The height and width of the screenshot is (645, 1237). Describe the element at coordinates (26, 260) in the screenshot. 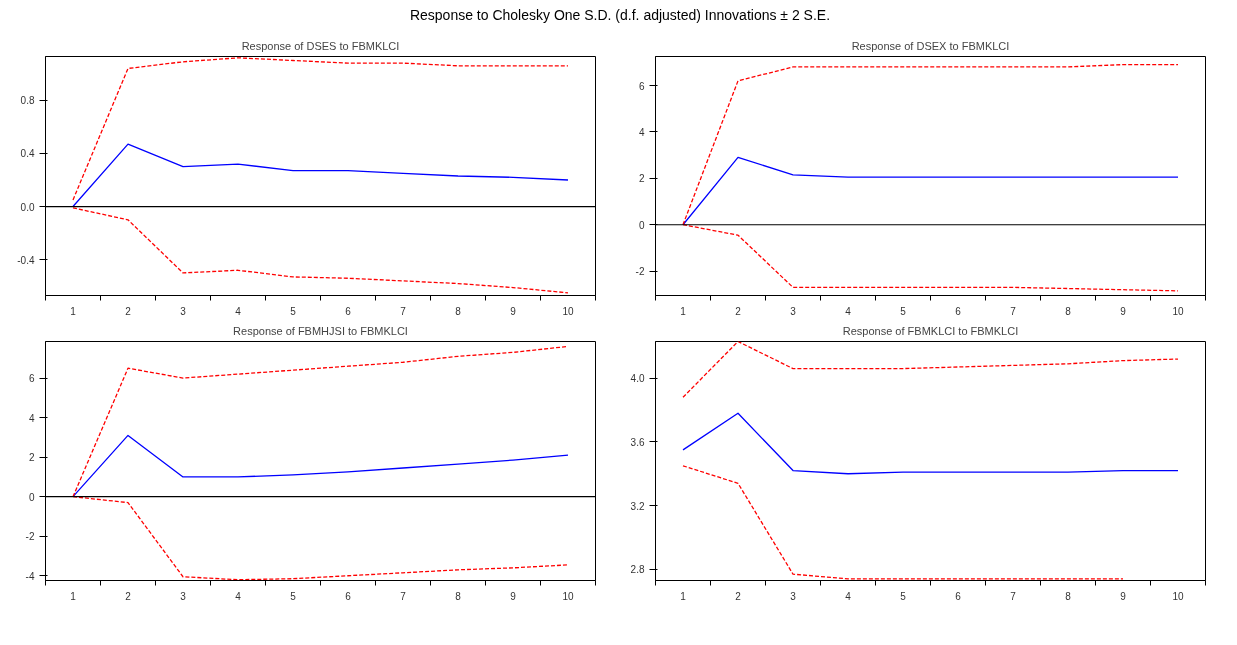

I see `y-tick-label: -0.4` at that location.